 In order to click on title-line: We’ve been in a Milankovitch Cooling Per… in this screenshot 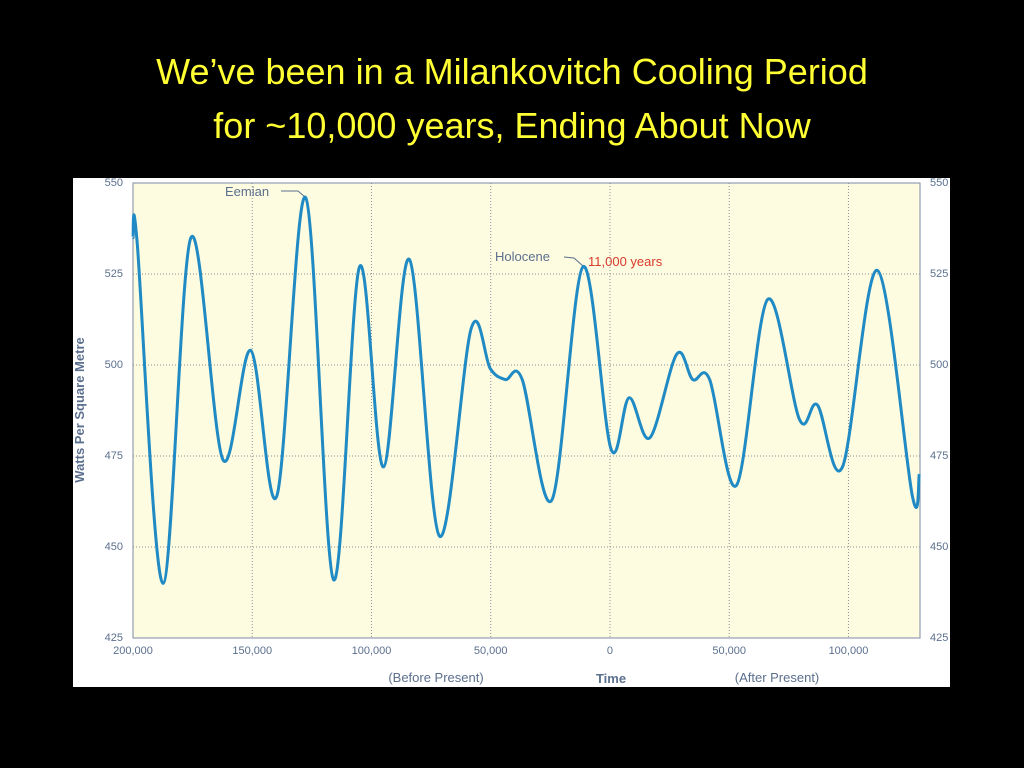, I will do `click(512, 71)`.